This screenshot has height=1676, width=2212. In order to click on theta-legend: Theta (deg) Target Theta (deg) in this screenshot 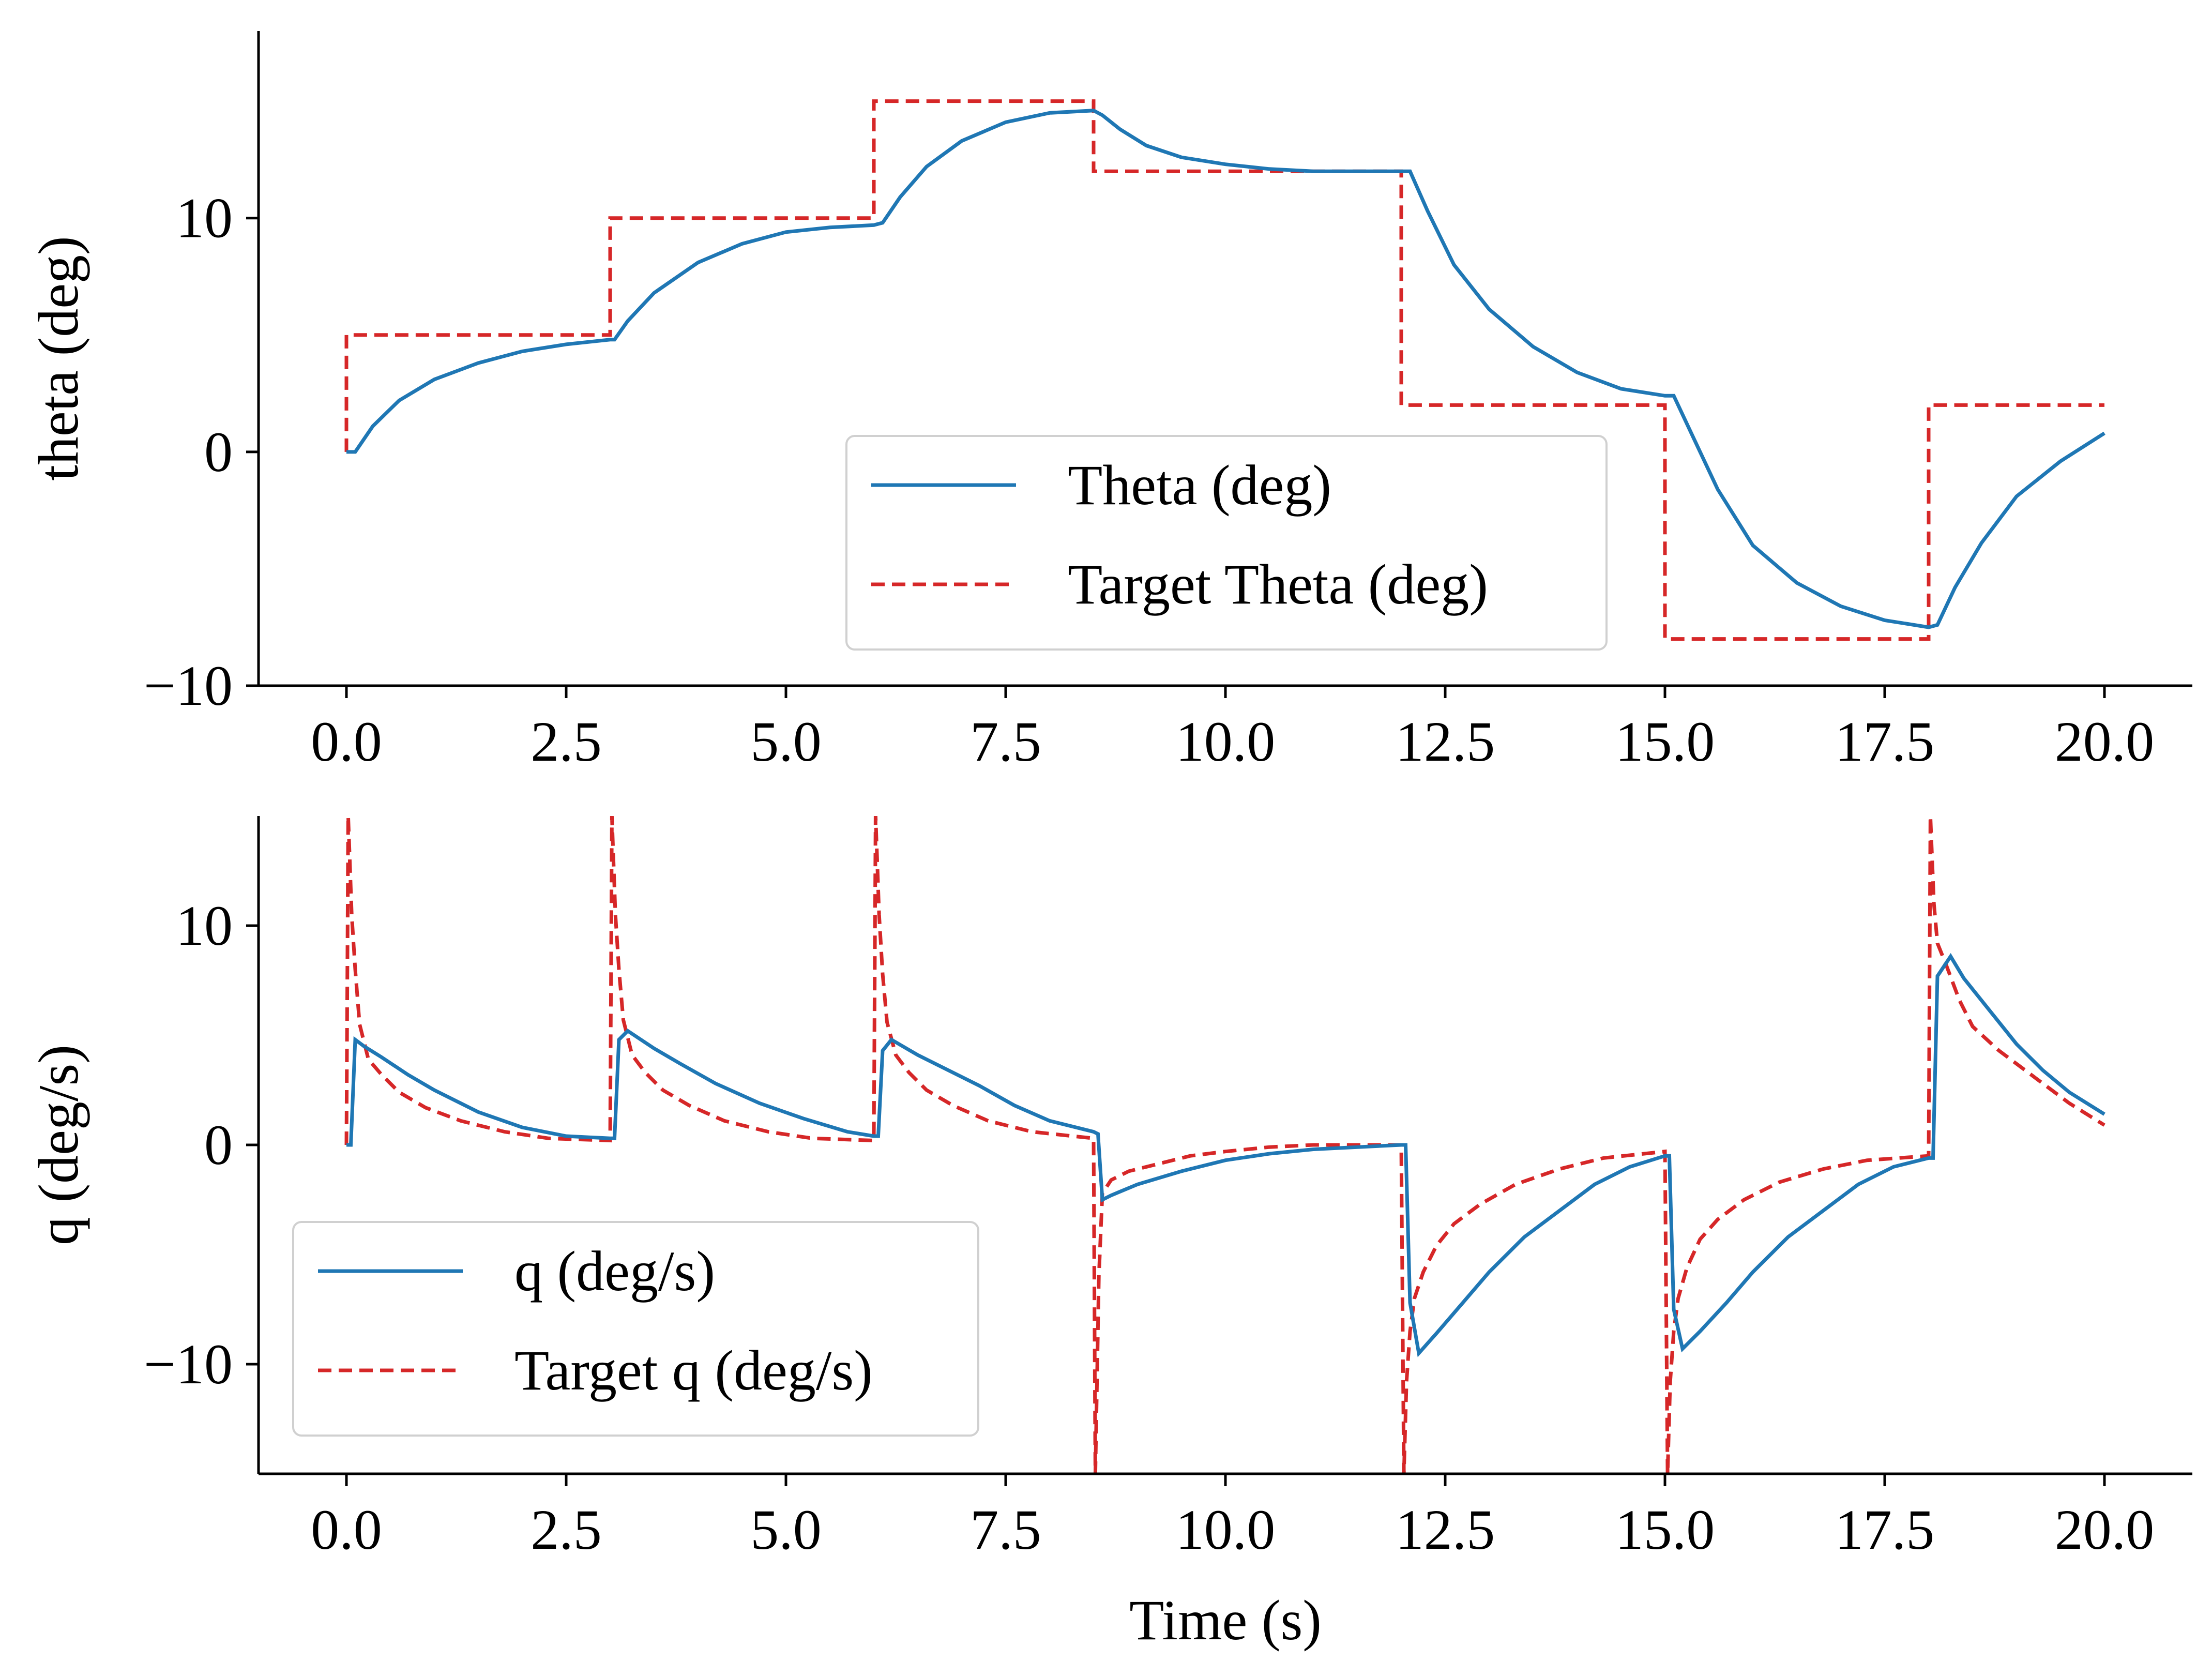, I will do `click(1226, 543)`.